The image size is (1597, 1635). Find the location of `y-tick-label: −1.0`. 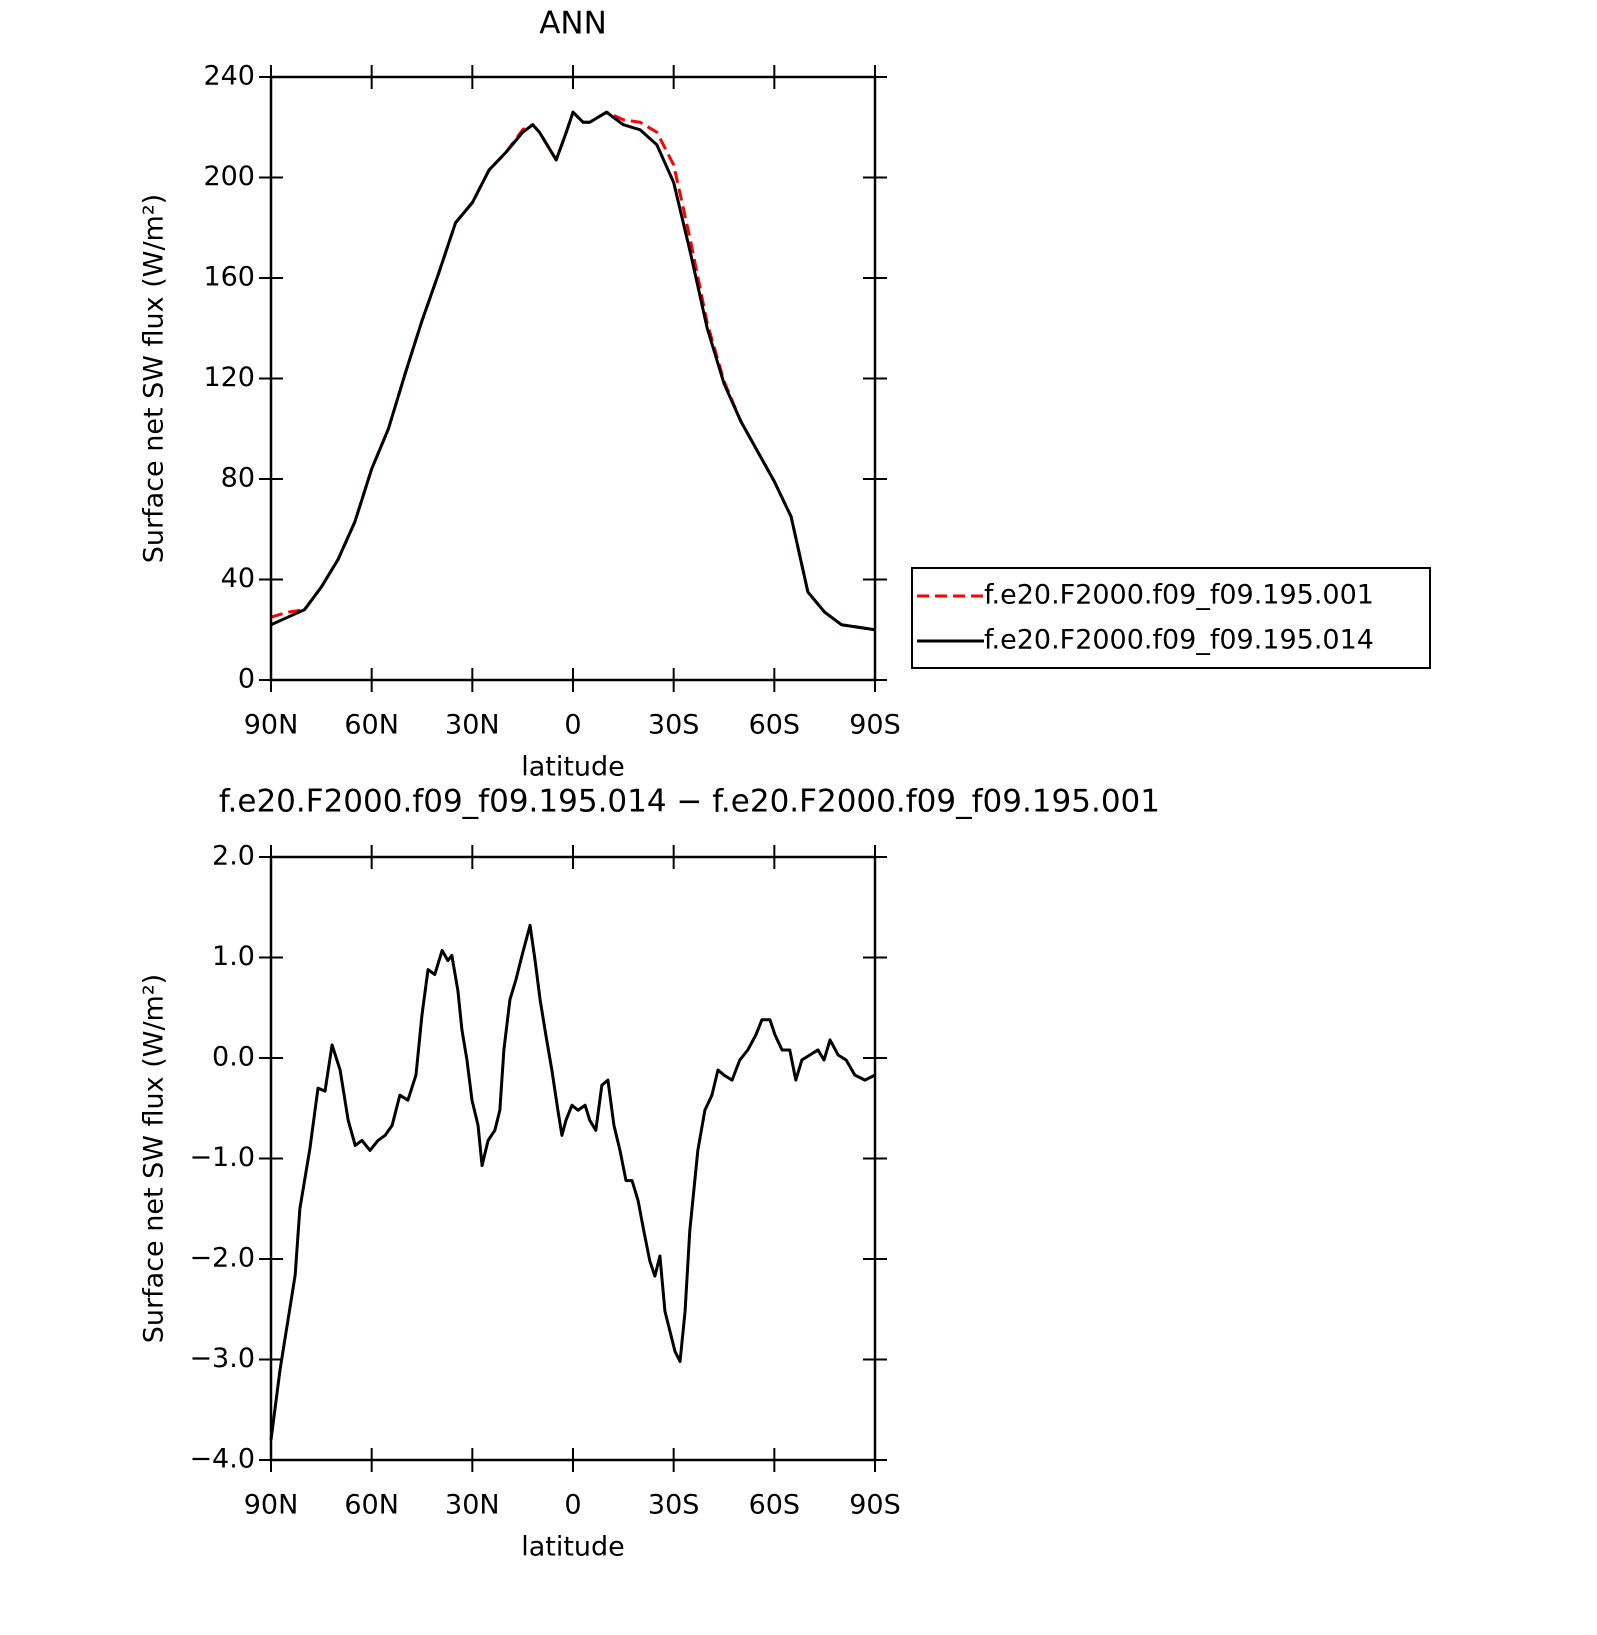

y-tick-label: −1.0 is located at coordinates (222, 1157).